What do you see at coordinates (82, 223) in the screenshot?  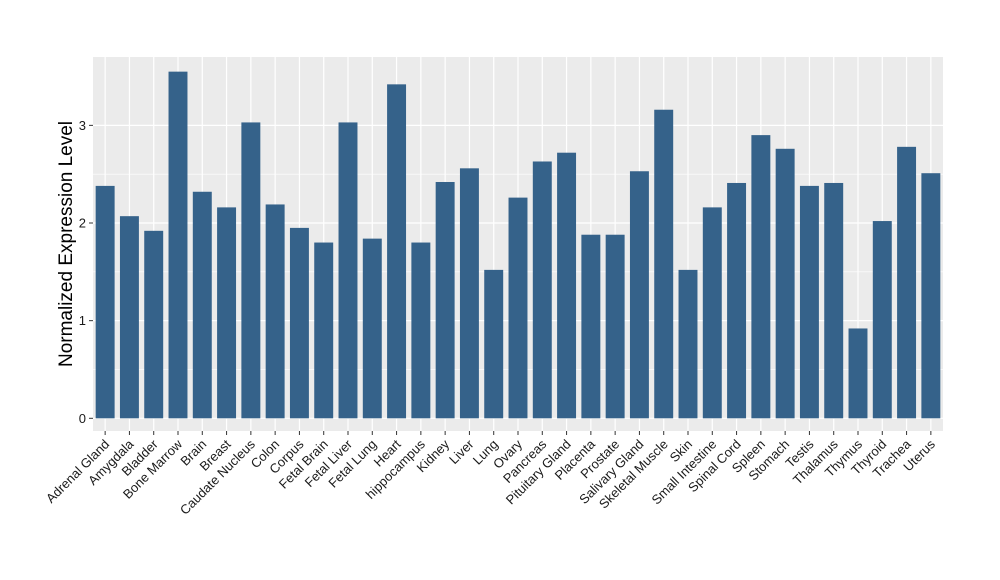 I see `y-tick-label: 2` at bounding box center [82, 223].